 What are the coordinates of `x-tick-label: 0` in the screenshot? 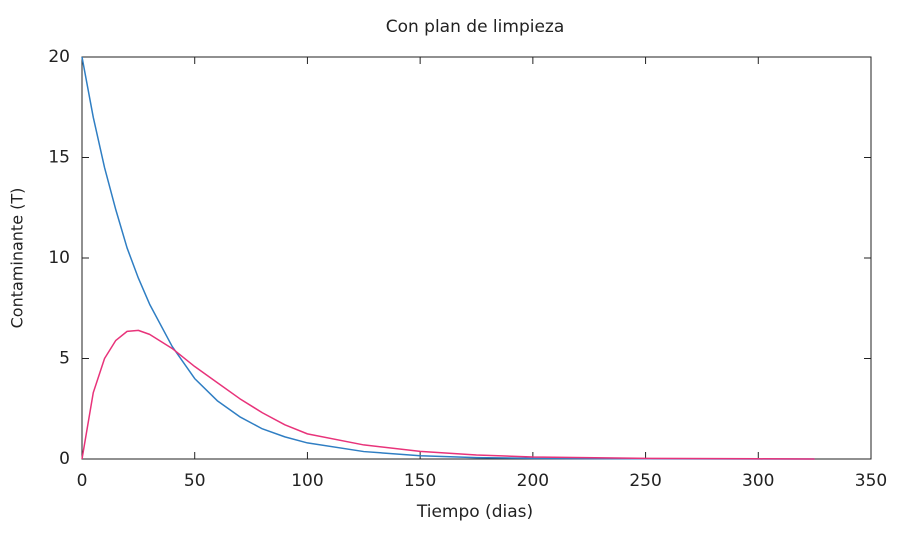 It's located at (82, 481).